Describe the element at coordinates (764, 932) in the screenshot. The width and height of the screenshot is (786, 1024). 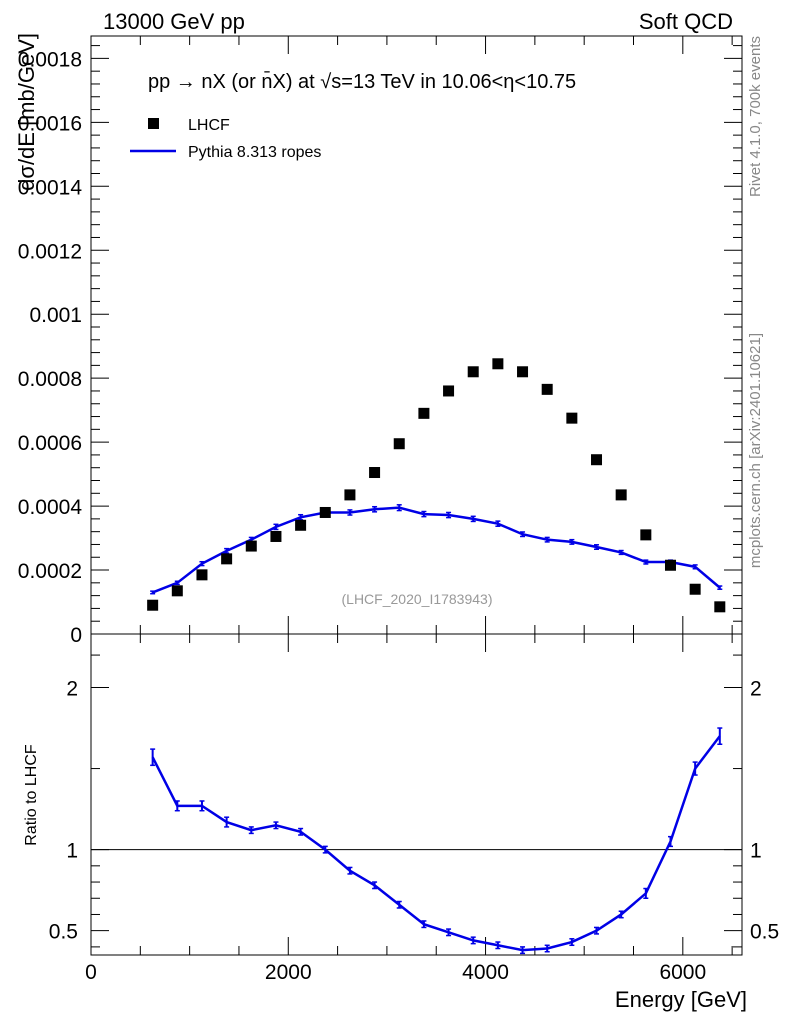
I see `ratio-y-tick-label-right: 0.5` at that location.